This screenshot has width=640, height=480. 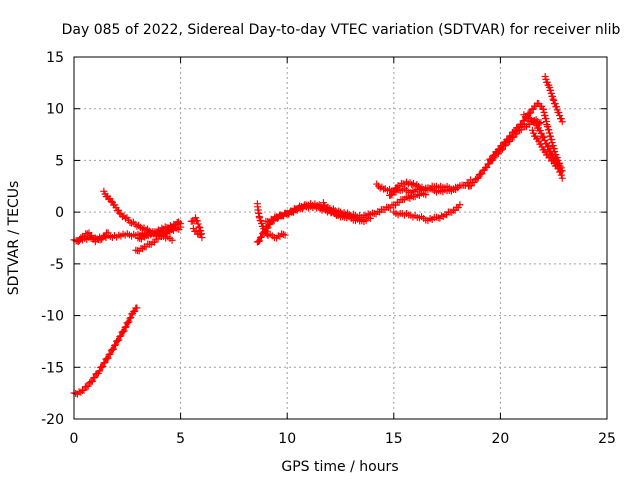 What do you see at coordinates (339, 467) in the screenshot?
I see `x-axis-label: GPS time / hours` at bounding box center [339, 467].